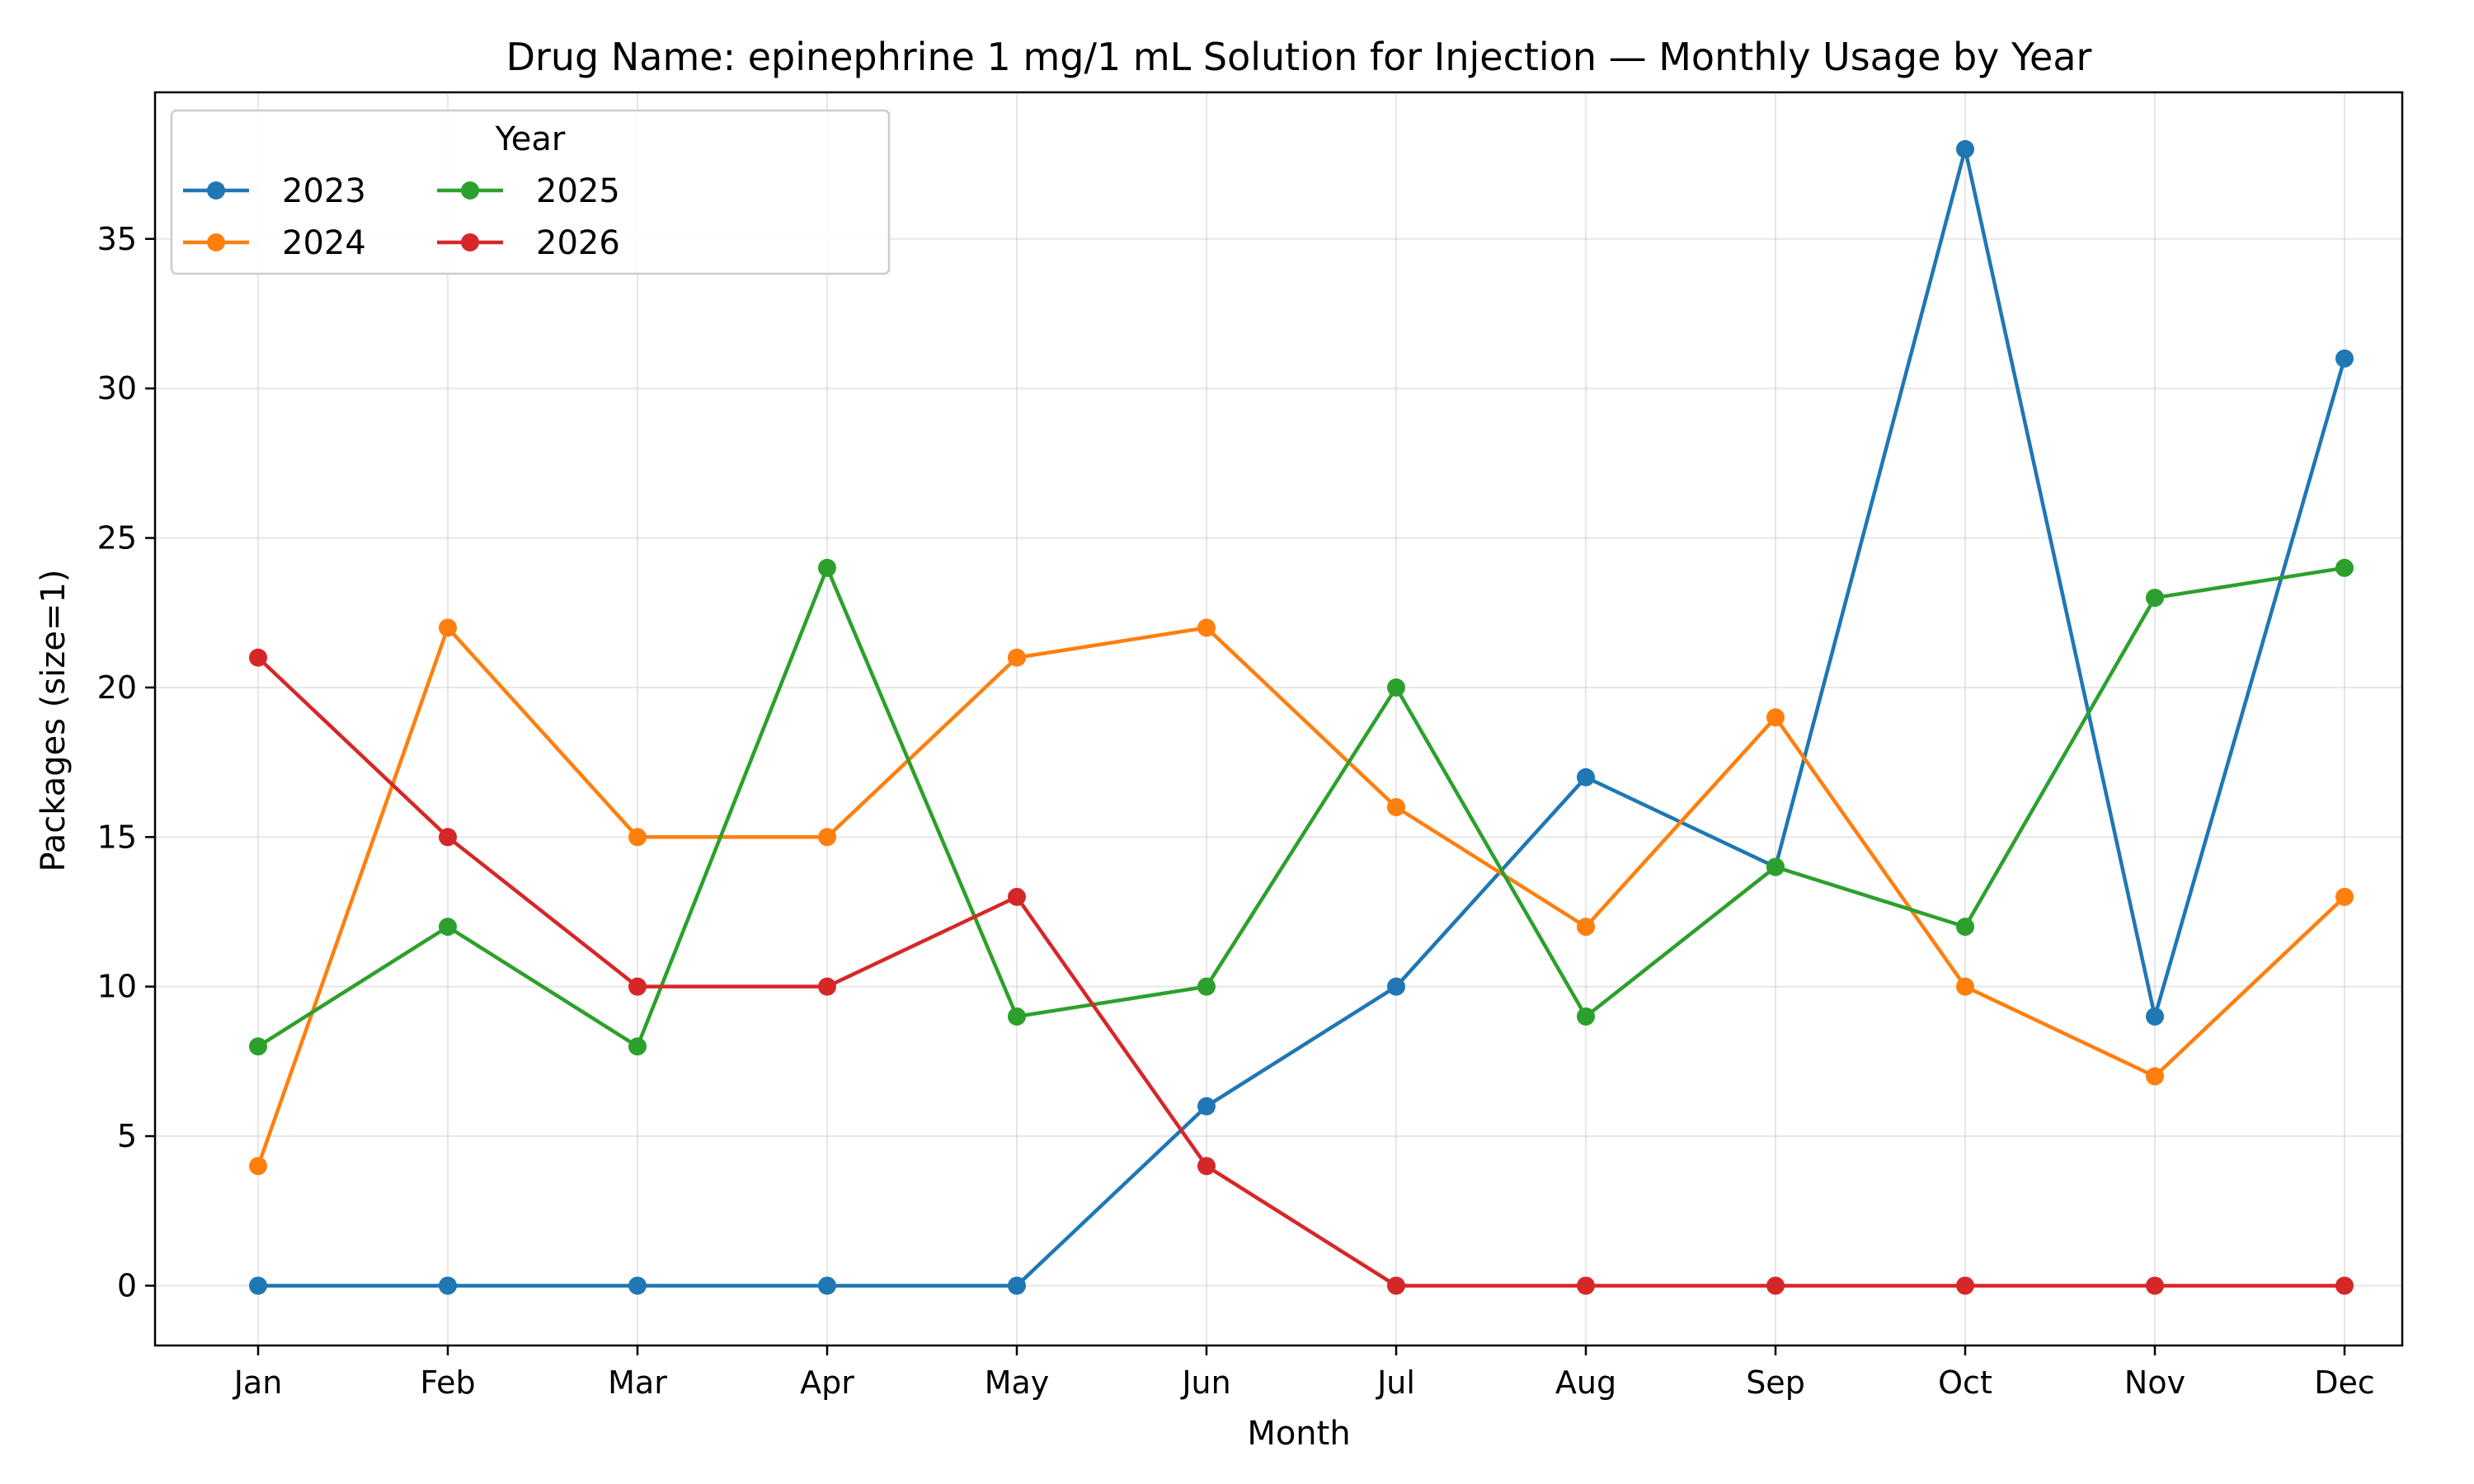 The height and width of the screenshot is (1484, 2474). Describe the element at coordinates (1396, 1285) in the screenshot. I see `data-point-2026-Jul` at that location.